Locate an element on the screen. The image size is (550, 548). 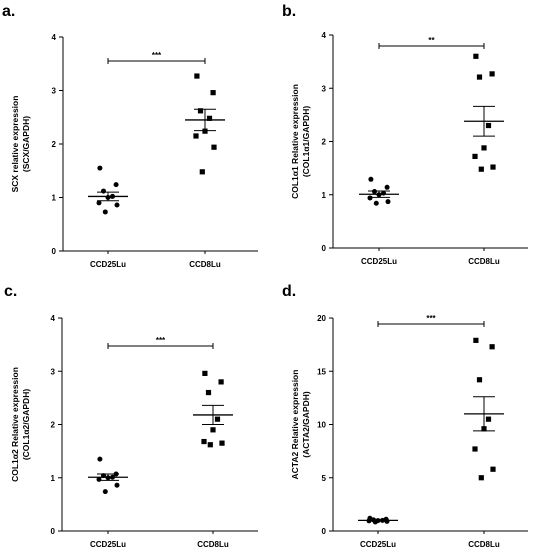
y-tick-label: 20 is located at coordinates (321, 318).